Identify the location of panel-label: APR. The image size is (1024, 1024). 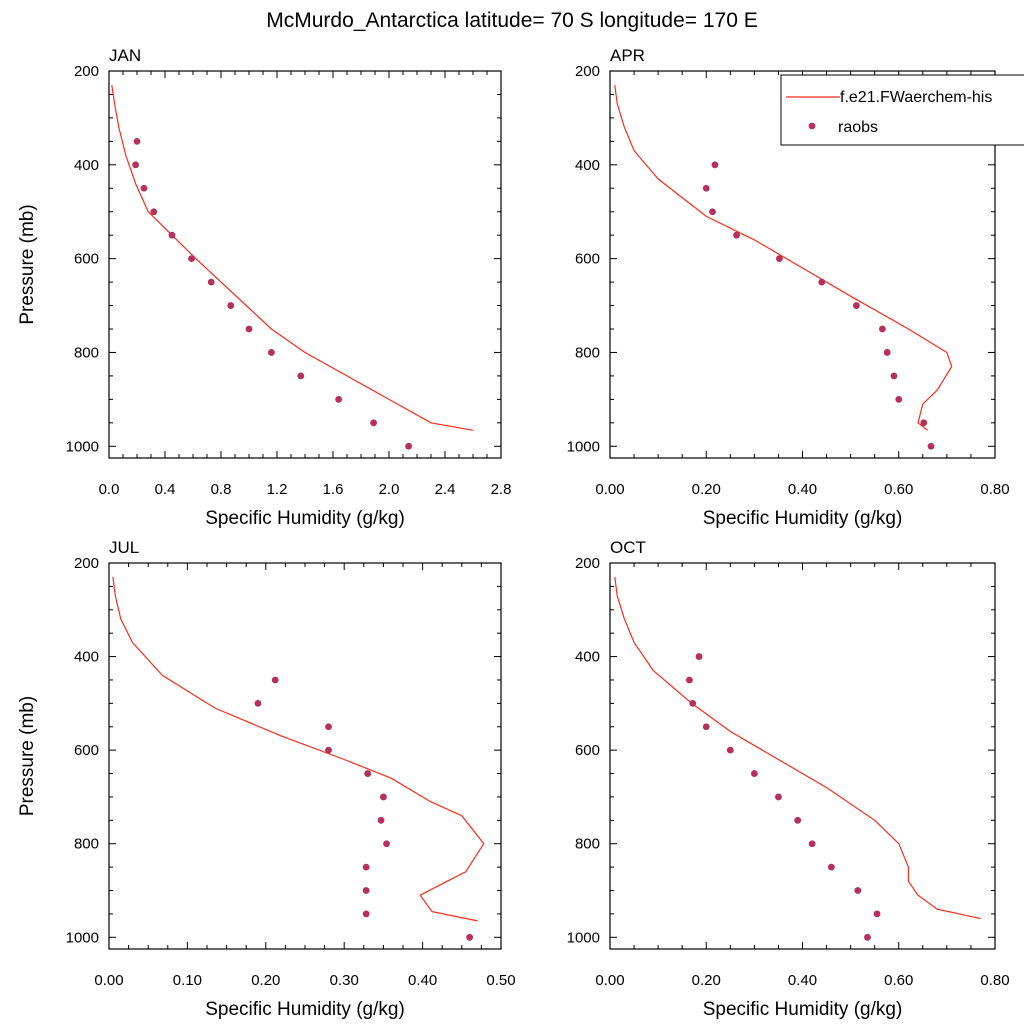
(627, 55).